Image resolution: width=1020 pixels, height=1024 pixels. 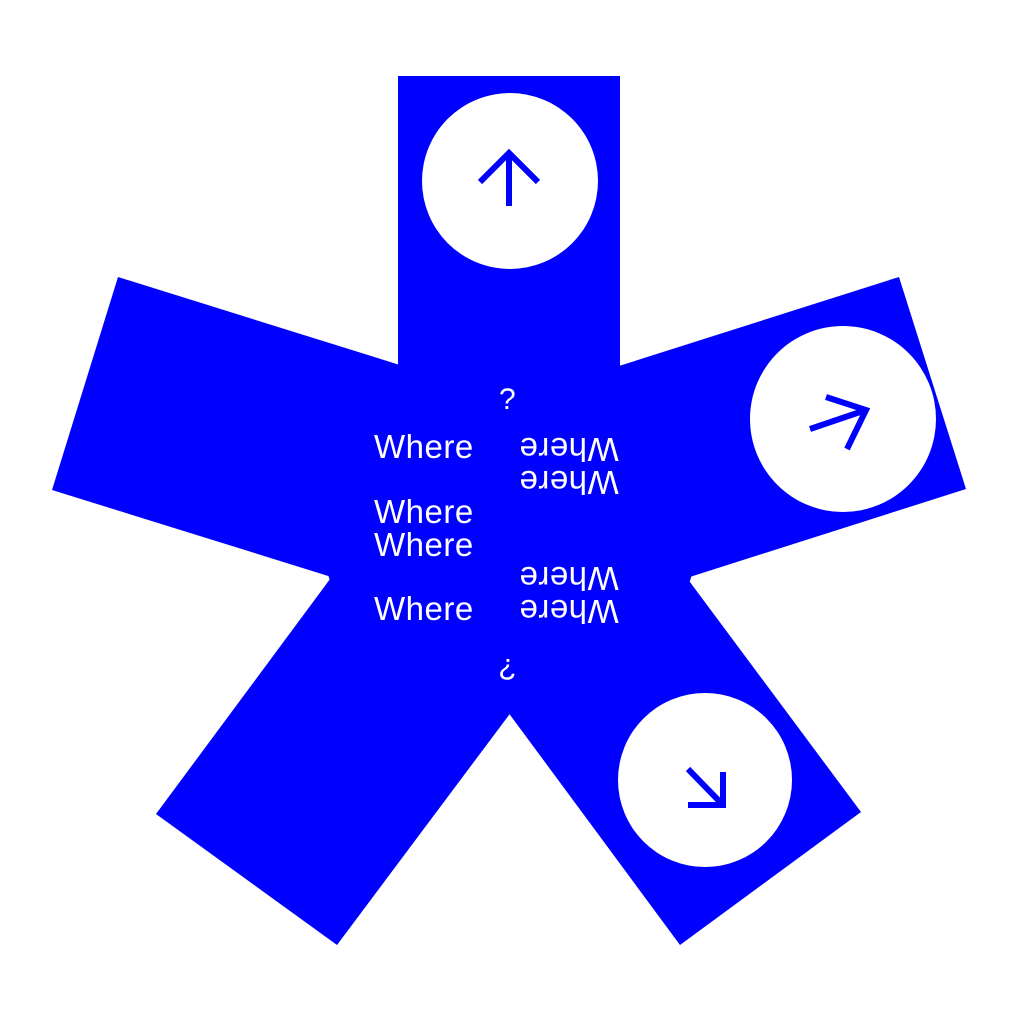 I want to click on where-right-flipped-2: Where, so click(x=569, y=482).